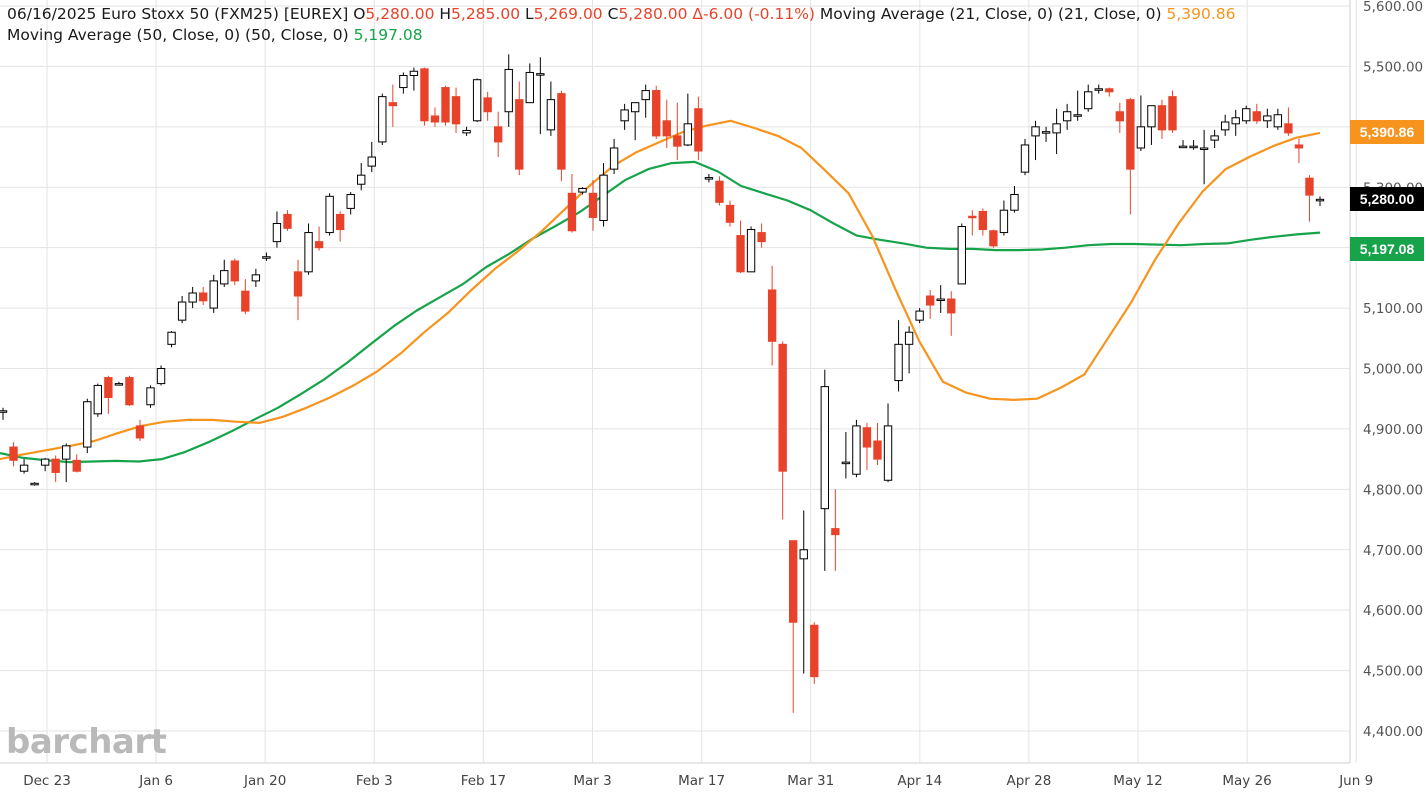 The width and height of the screenshot is (1426, 793). Describe the element at coordinates (919, 781) in the screenshot. I see `x-tick-label: Apr 14` at that location.